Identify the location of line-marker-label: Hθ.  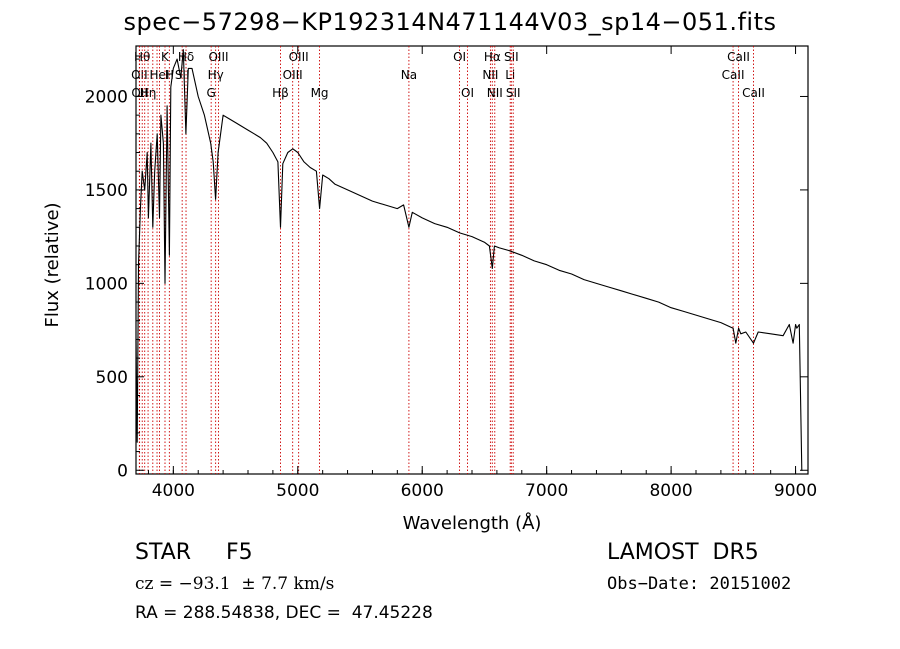
(142, 57).